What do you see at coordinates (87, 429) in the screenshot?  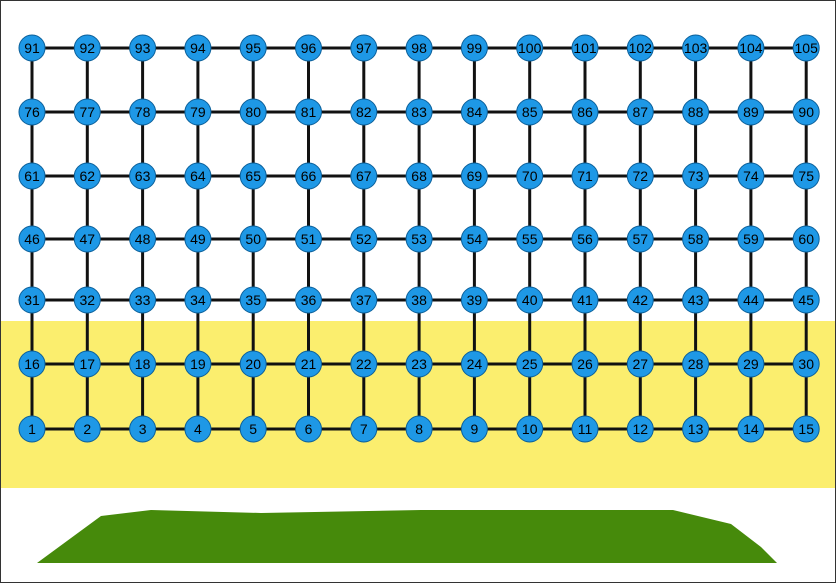 I see `grid-node: 2` at bounding box center [87, 429].